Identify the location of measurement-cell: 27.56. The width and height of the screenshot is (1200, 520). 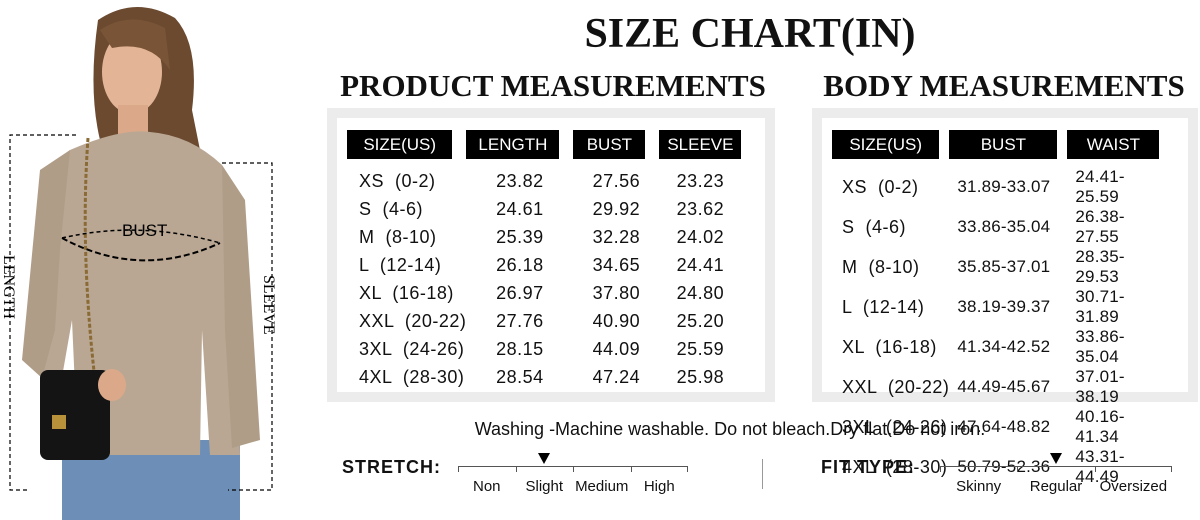
(616, 180).